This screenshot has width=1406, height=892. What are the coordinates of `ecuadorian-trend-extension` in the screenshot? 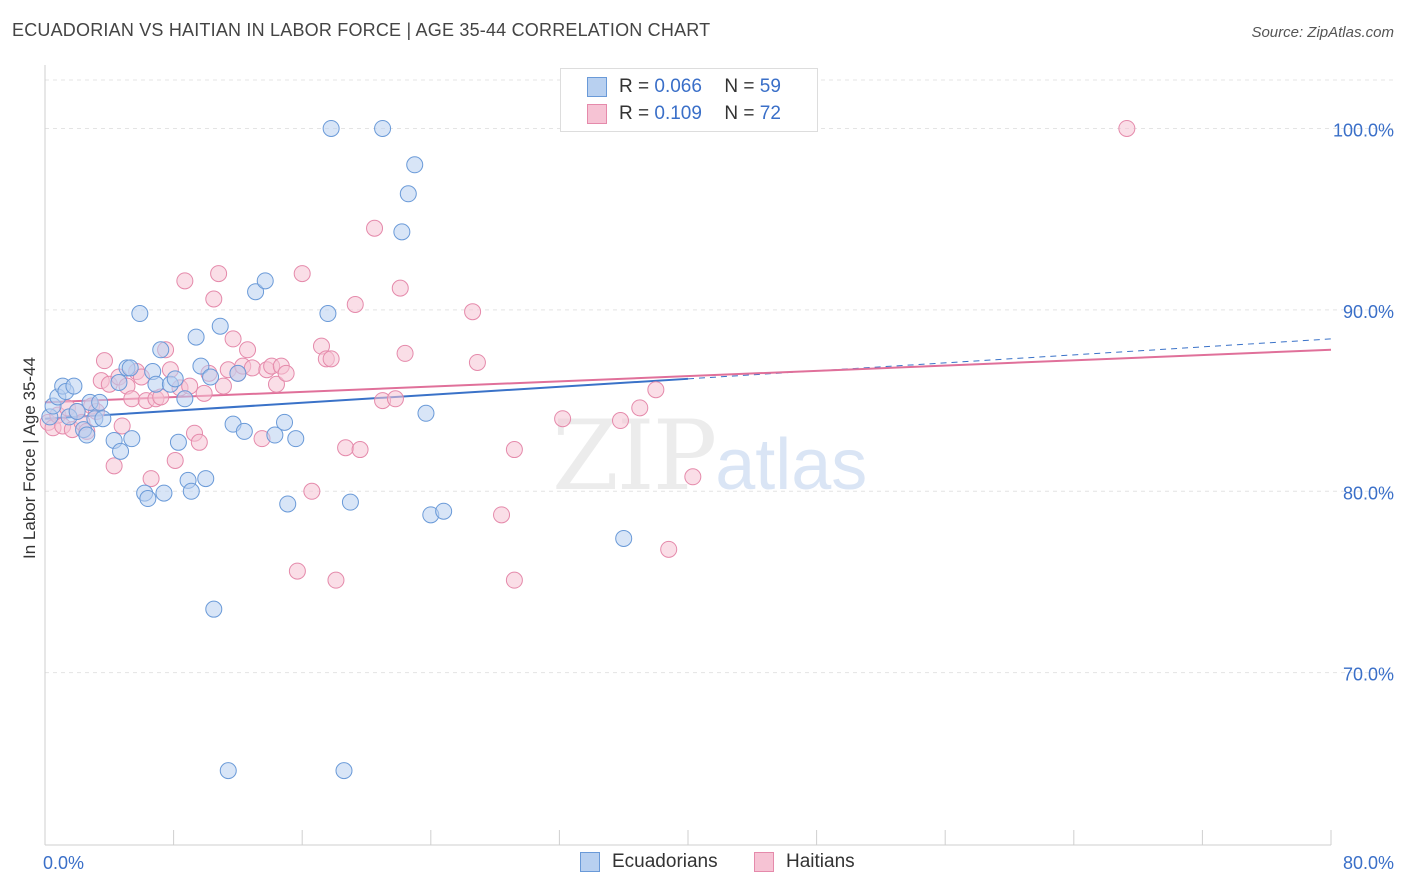 It's located at (1009, 359).